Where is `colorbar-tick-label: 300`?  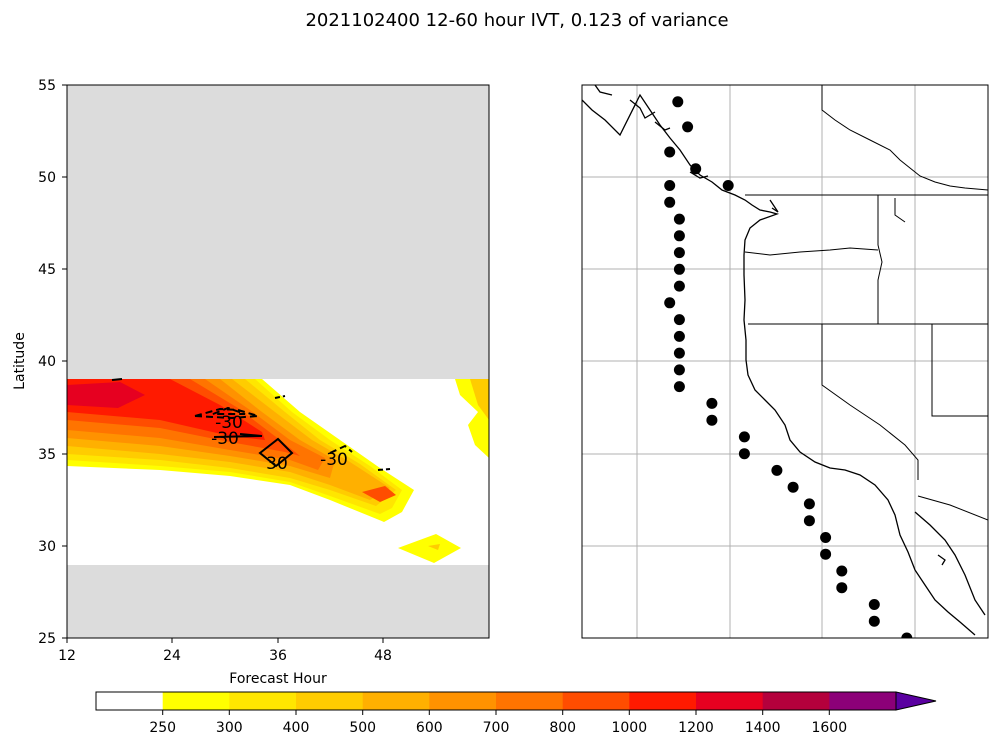 colorbar-tick-label: 300 is located at coordinates (229, 728).